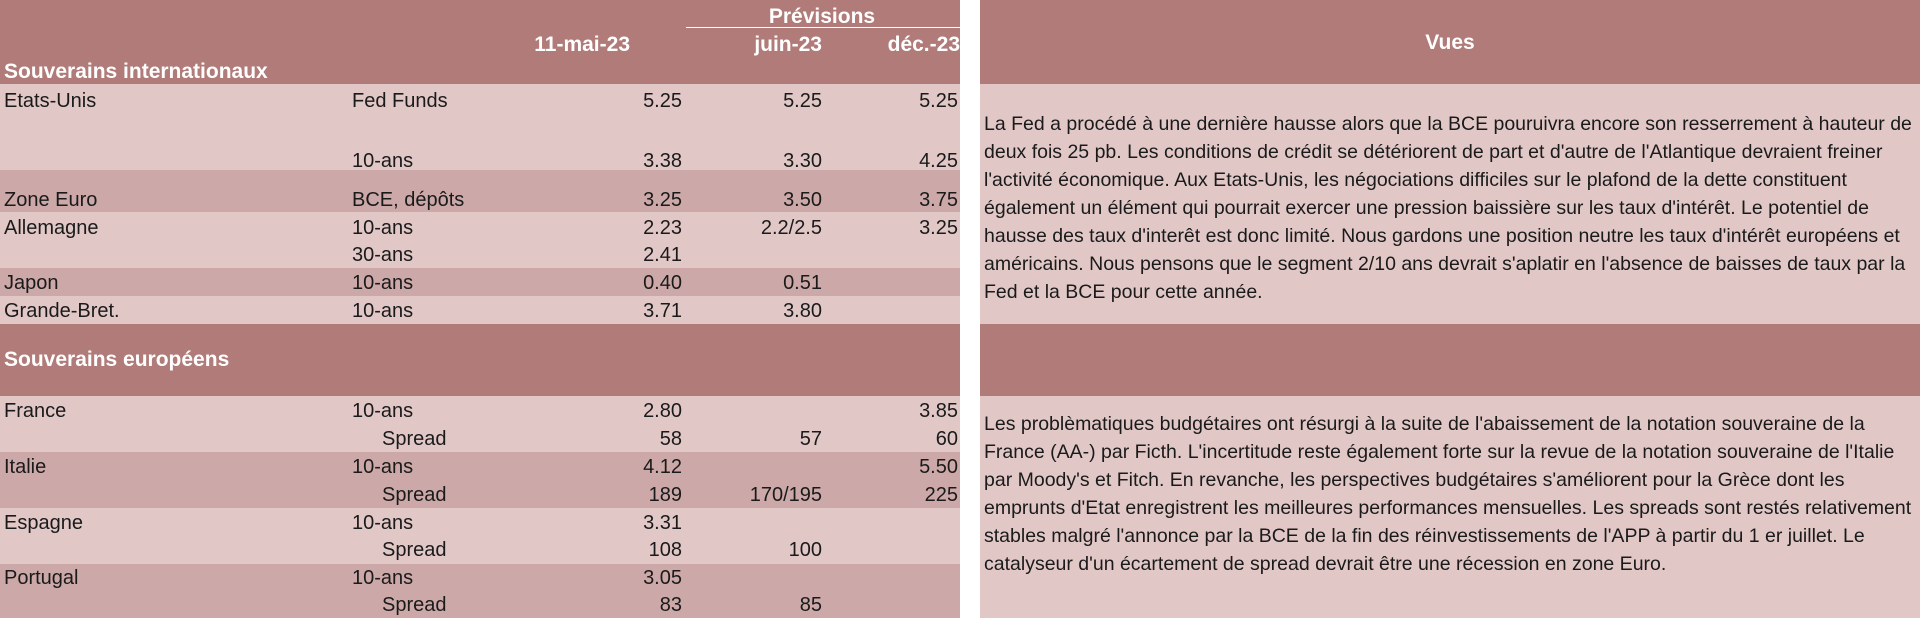 The image size is (1920, 618). I want to click on cell-current: 3.38, so click(662, 161).